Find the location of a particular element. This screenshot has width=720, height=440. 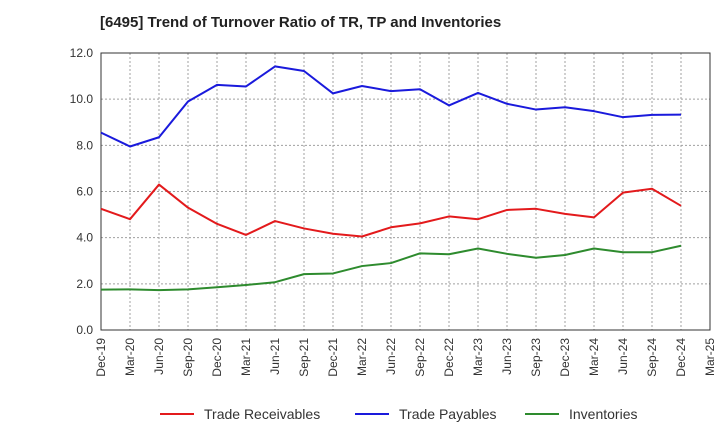

x-tick-label: Dec-24 is located at coordinates (681, 357).